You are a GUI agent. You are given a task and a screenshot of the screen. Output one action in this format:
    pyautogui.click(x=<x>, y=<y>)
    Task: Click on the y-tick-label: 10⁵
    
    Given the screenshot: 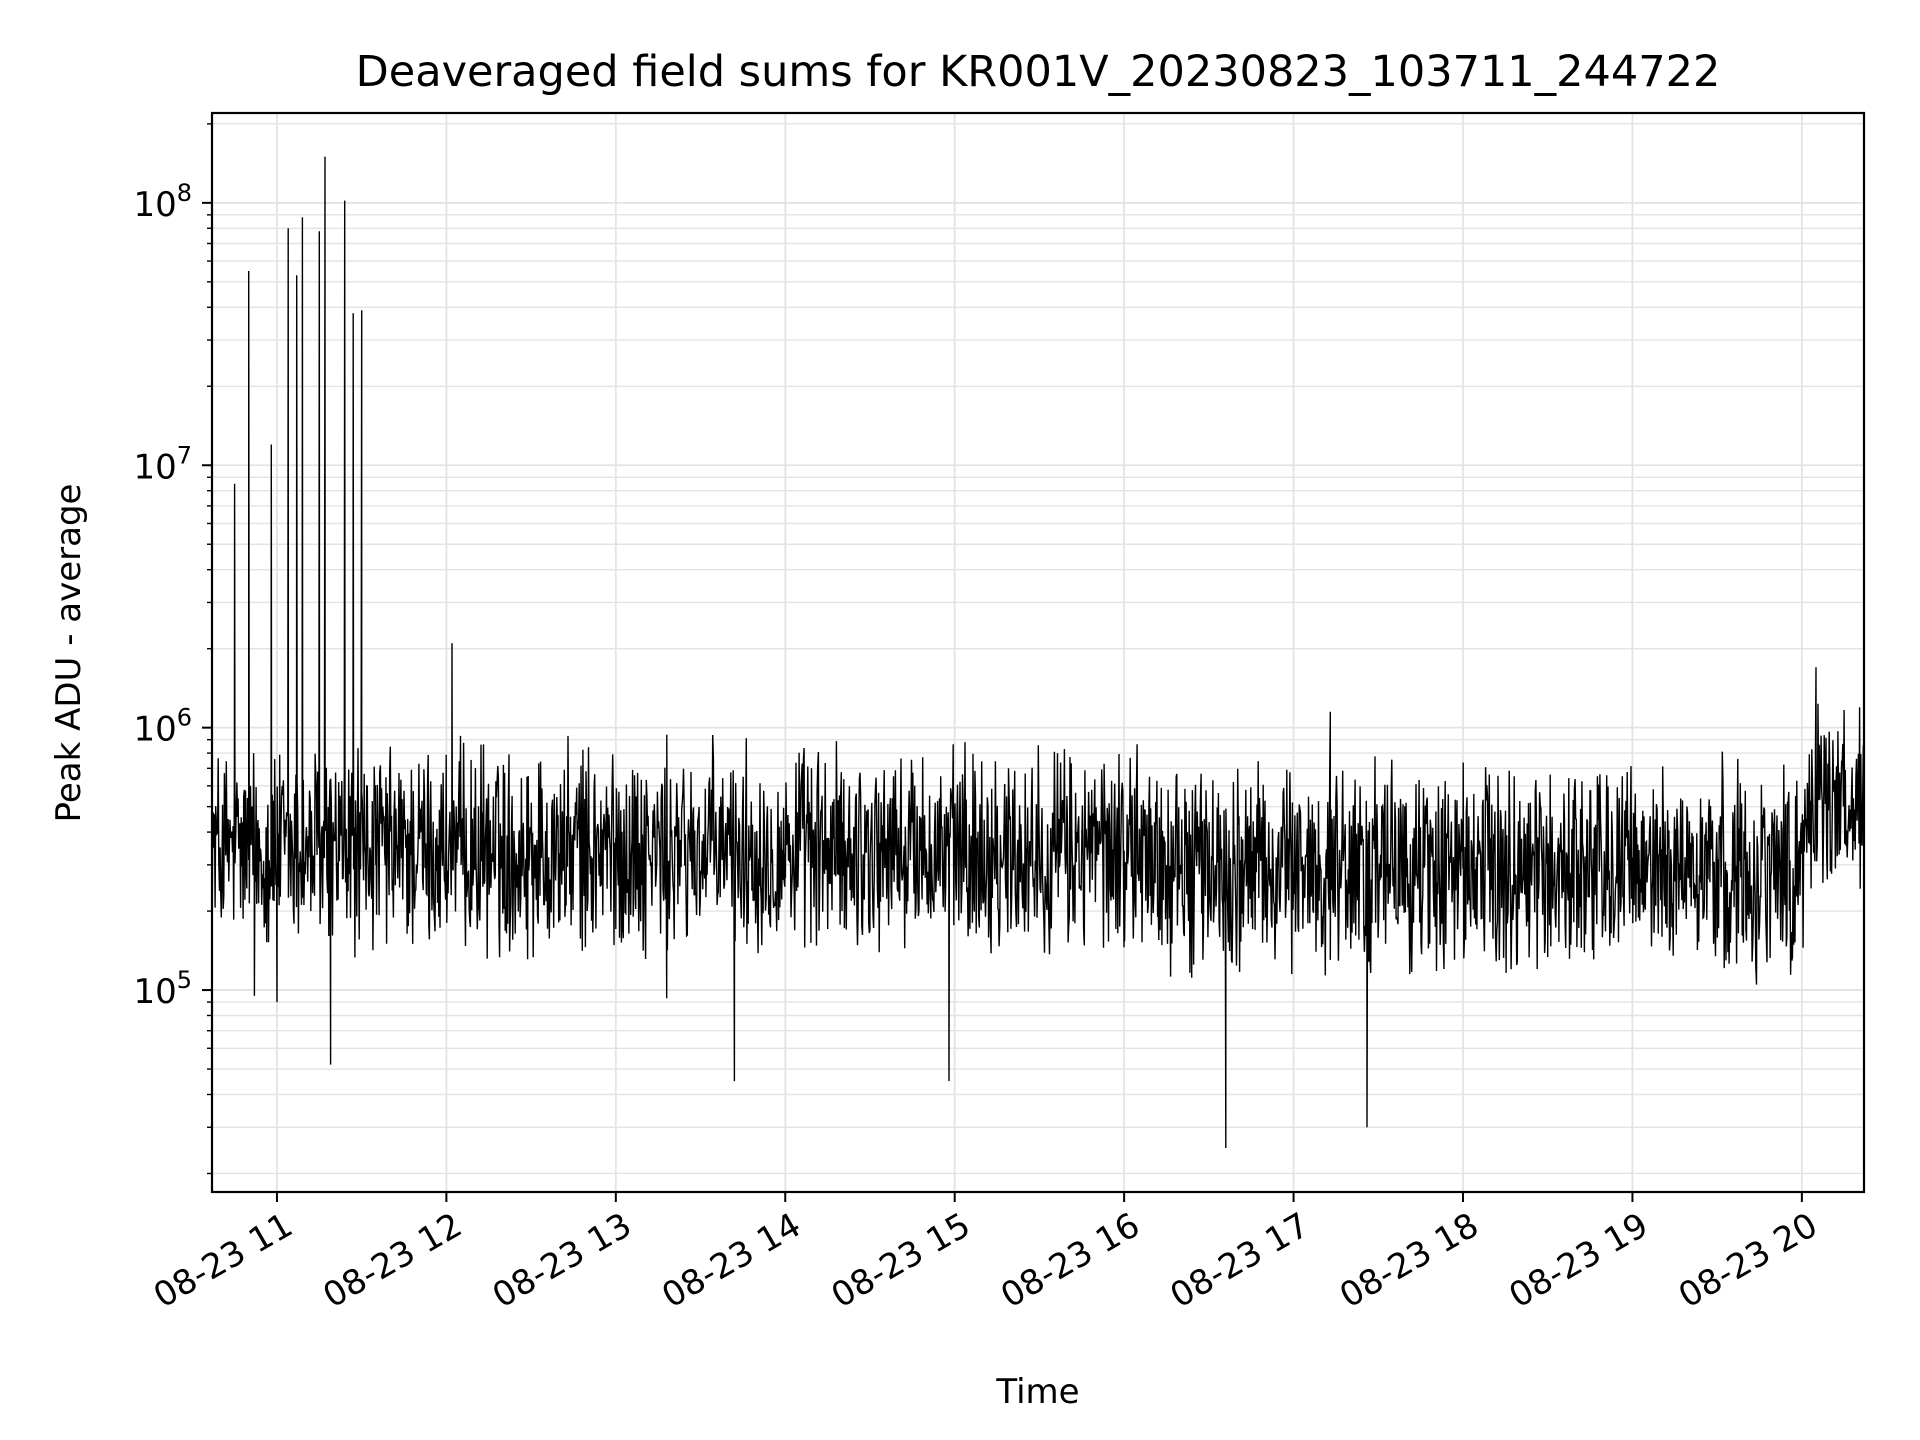 What is the action you would take?
    pyautogui.click(x=162, y=989)
    